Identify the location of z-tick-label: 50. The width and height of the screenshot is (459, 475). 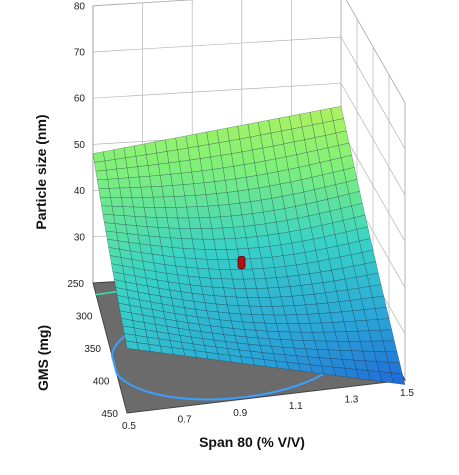
(80, 145).